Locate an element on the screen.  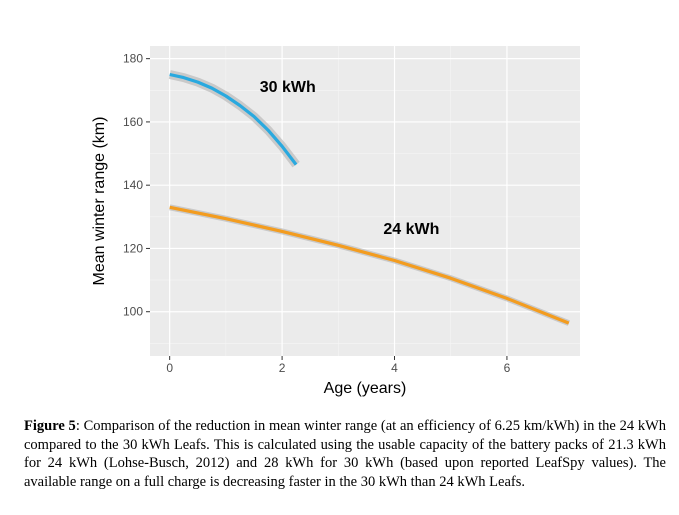
x-axis-title: Age (years) is located at coordinates (365, 388).